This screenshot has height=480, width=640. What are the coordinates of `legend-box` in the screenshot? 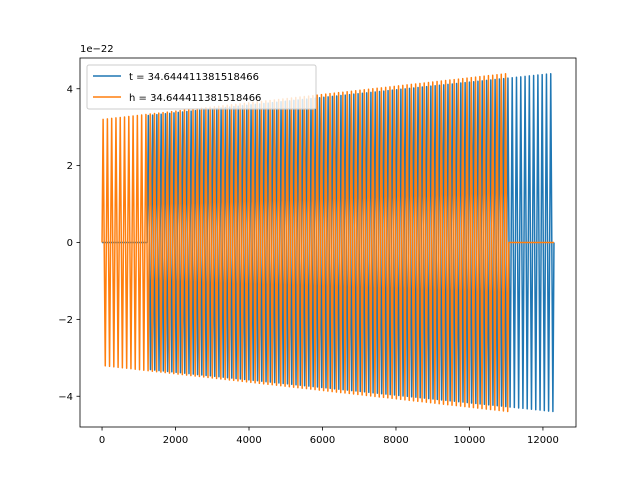 It's located at (201, 87).